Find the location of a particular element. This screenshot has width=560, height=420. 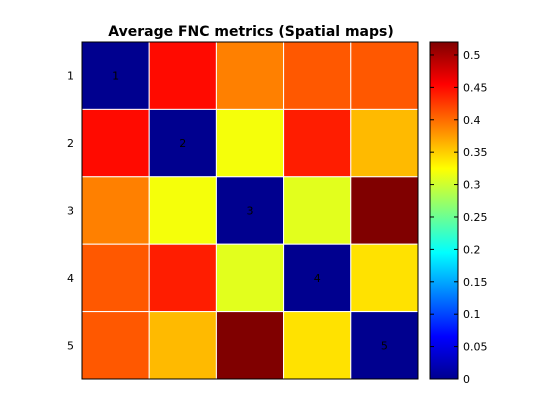

row-tick-label: 2 is located at coordinates (70, 143).